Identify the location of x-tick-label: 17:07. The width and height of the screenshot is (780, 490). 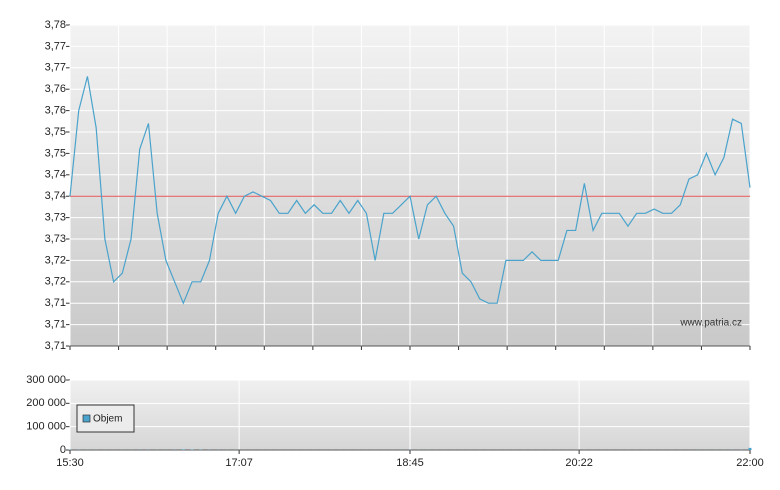
(239, 463).